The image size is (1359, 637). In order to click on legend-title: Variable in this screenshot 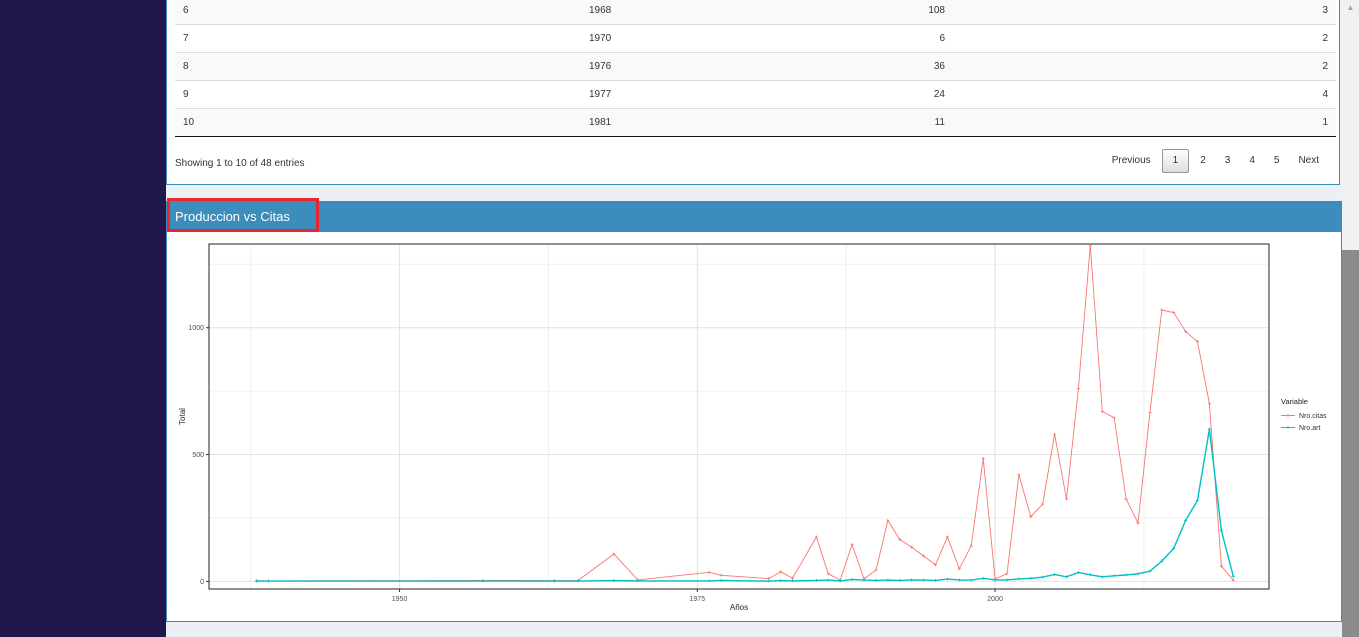, I will do `click(1294, 401)`.